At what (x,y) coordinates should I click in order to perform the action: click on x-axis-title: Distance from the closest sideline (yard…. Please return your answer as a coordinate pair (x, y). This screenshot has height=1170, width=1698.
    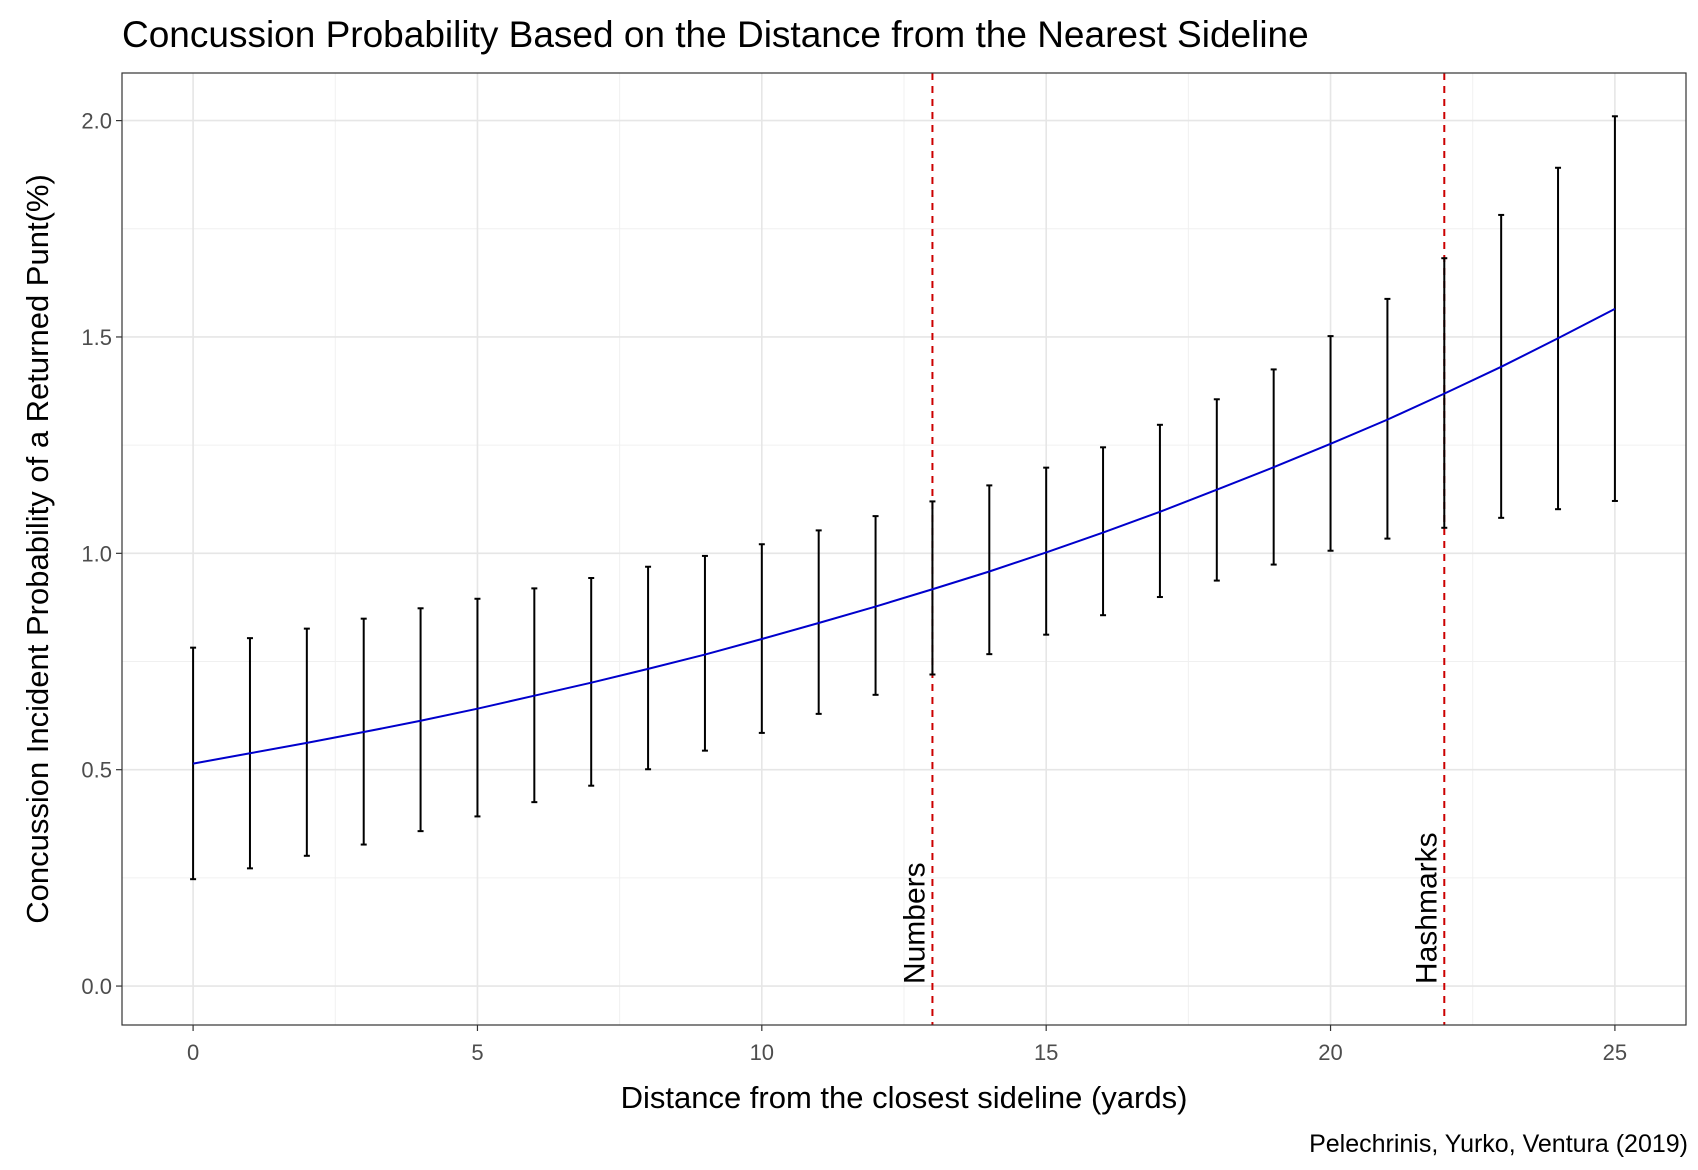
    Looking at the image, I should click on (904, 1097).